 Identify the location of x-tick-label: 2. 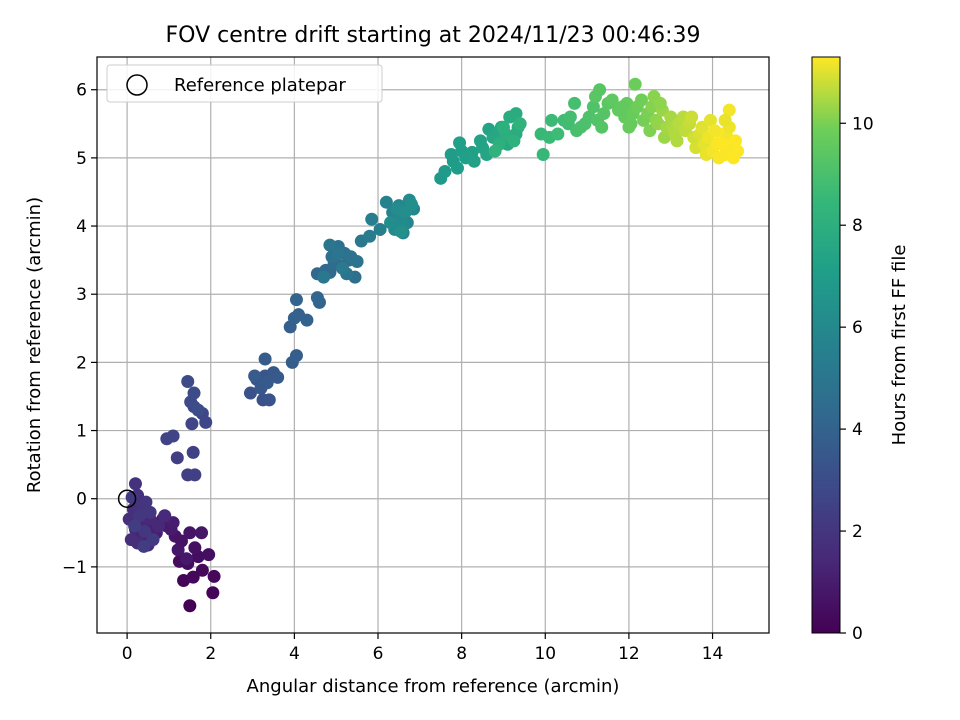
(210, 654).